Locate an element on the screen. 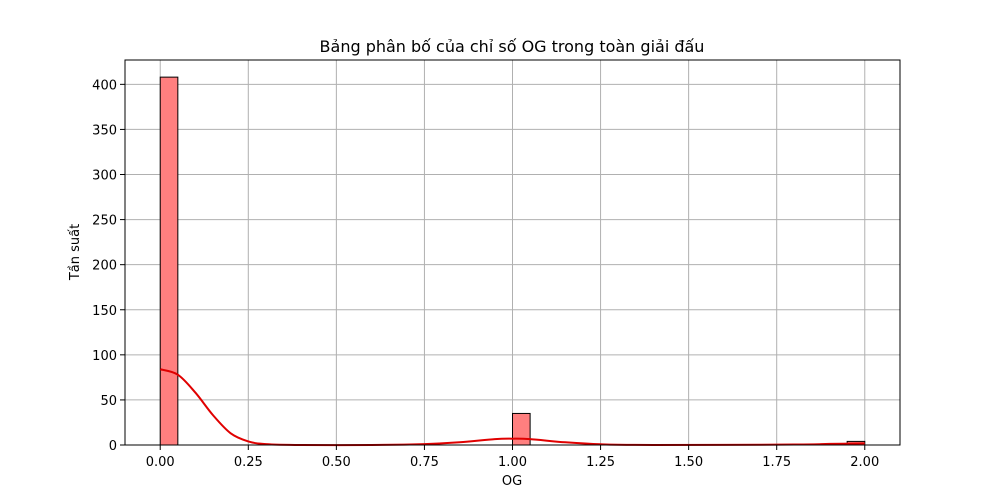  y-axis-label: Tần suất is located at coordinates (75, 252).